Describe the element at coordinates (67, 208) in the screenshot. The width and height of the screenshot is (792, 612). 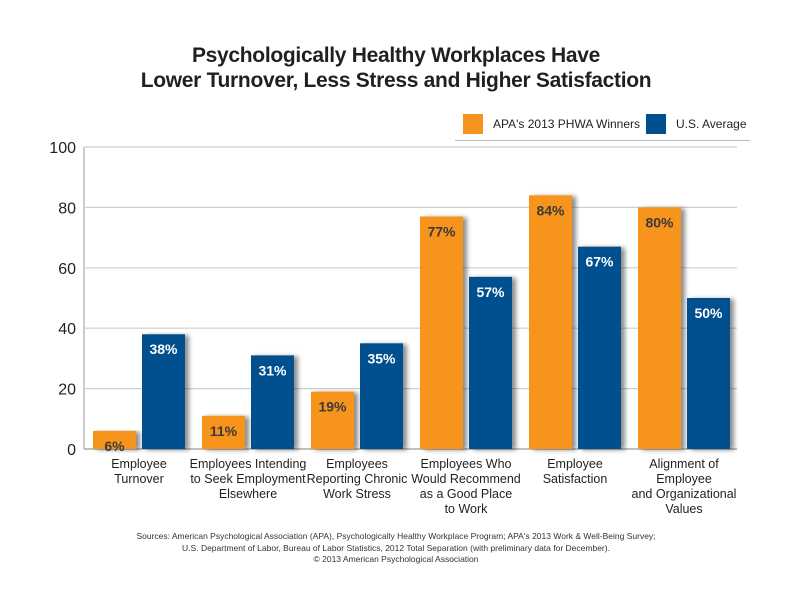
I see `y-tick-label: 80` at that location.